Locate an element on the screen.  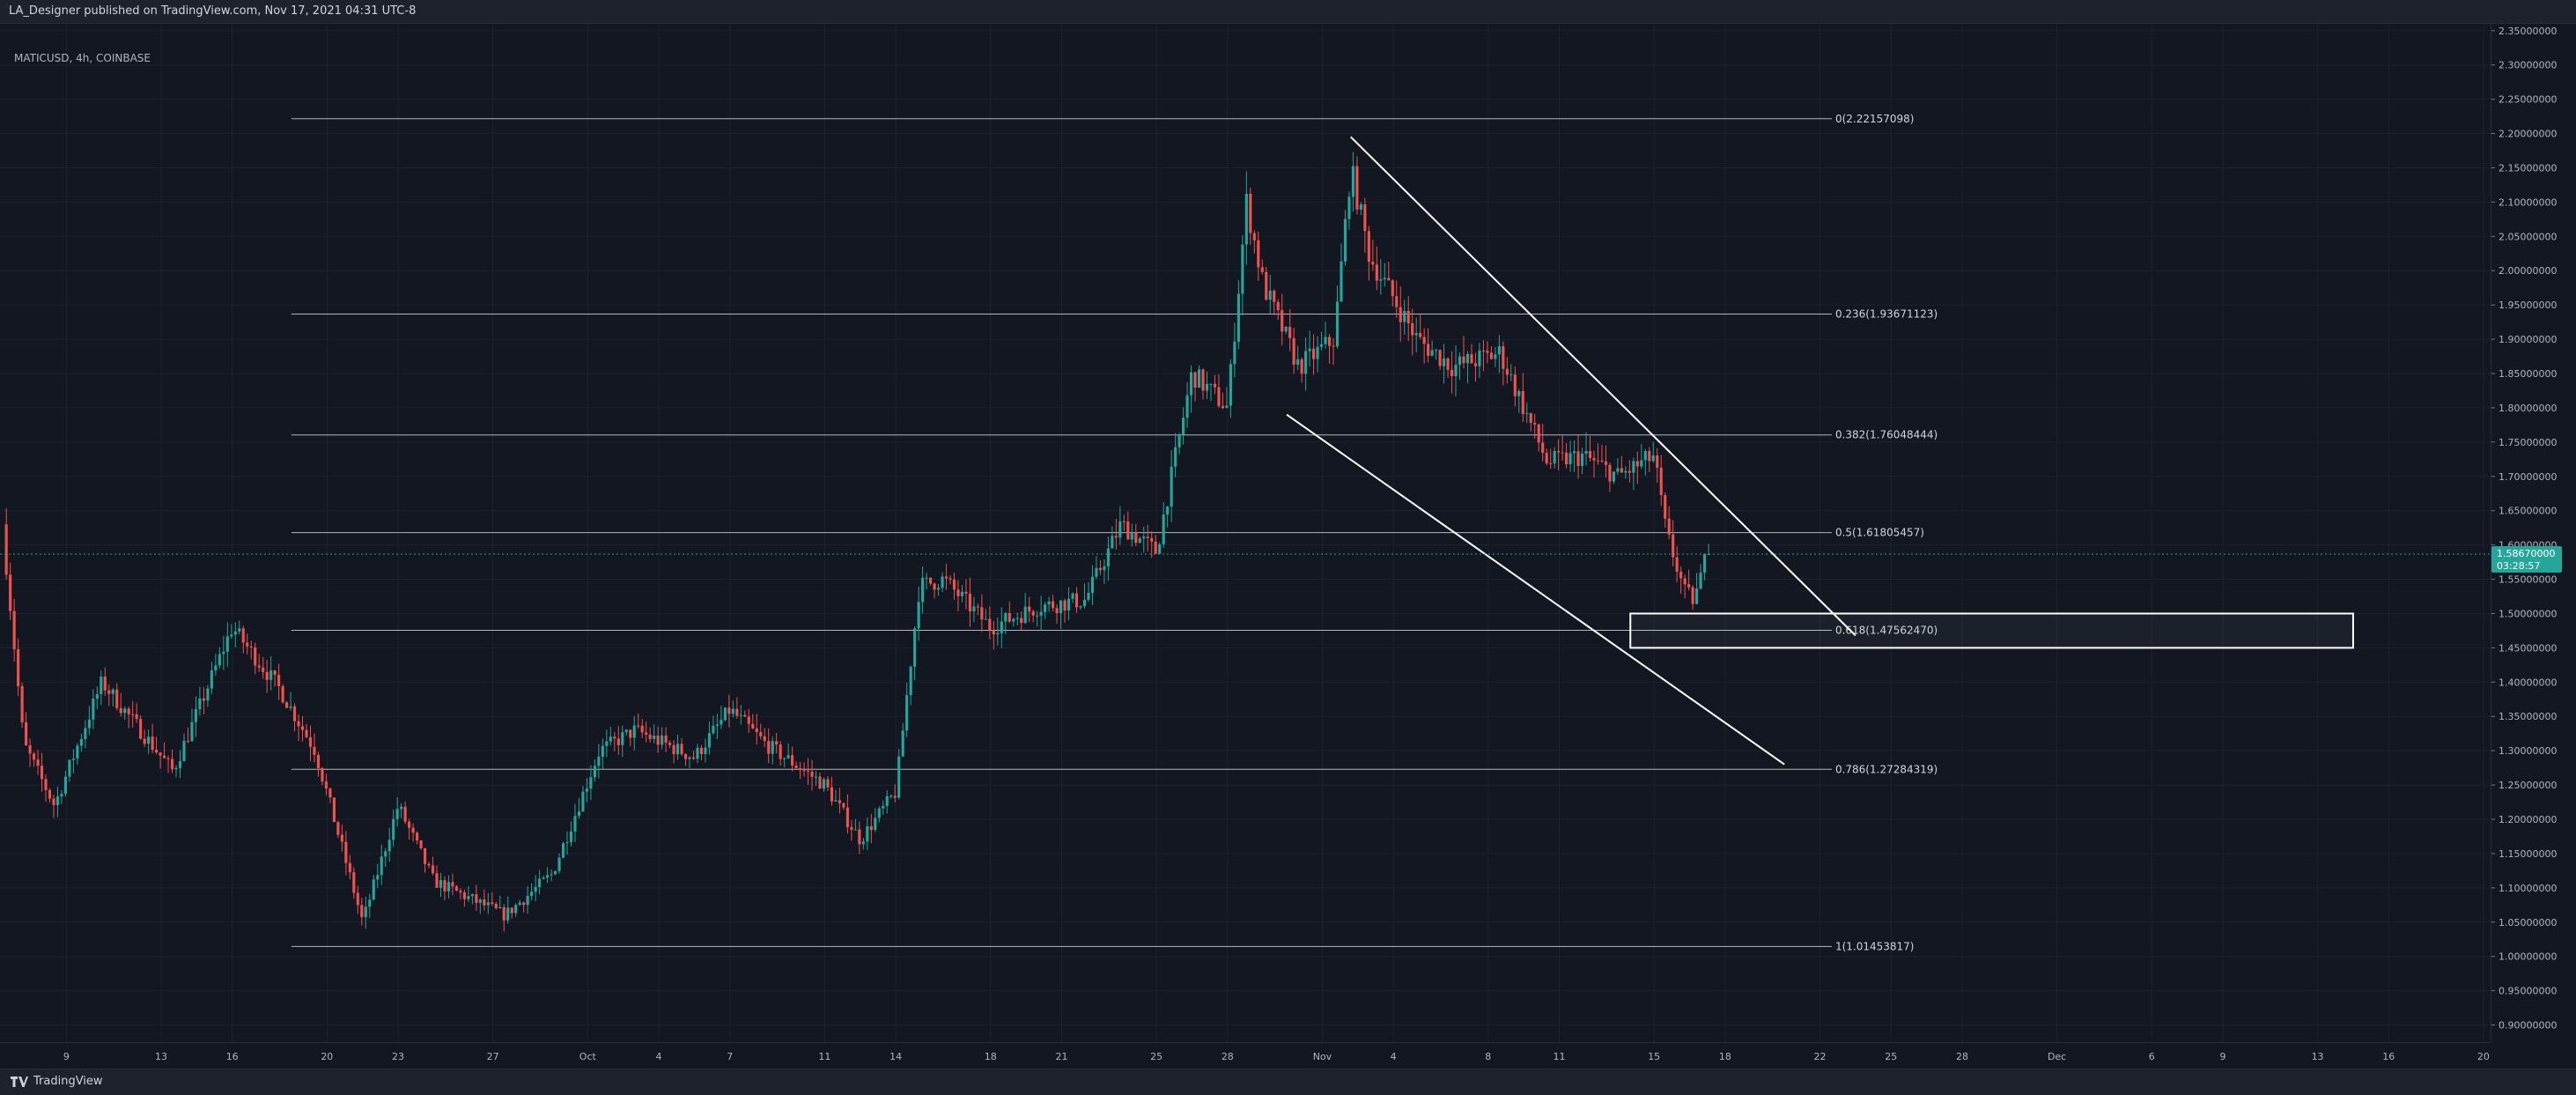
time-tick-label: 14 is located at coordinates (895, 1056).